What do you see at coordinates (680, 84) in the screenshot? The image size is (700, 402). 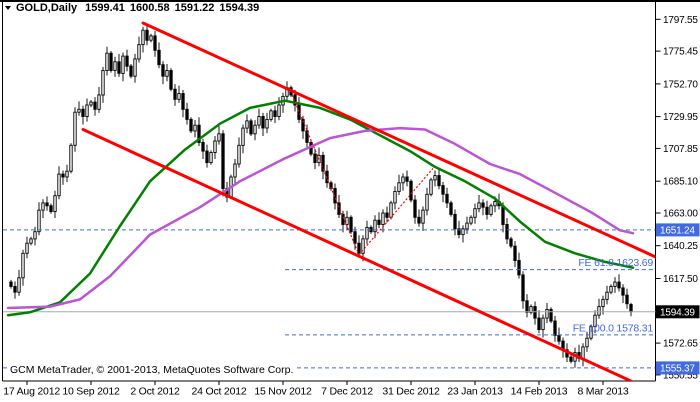 I see `y-tick-label: 1752.70` at bounding box center [680, 84].